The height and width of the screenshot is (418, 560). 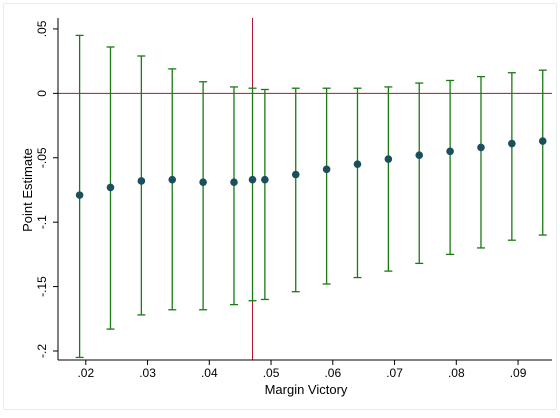 I want to click on x-tick-label: .07, so click(x=394, y=373).